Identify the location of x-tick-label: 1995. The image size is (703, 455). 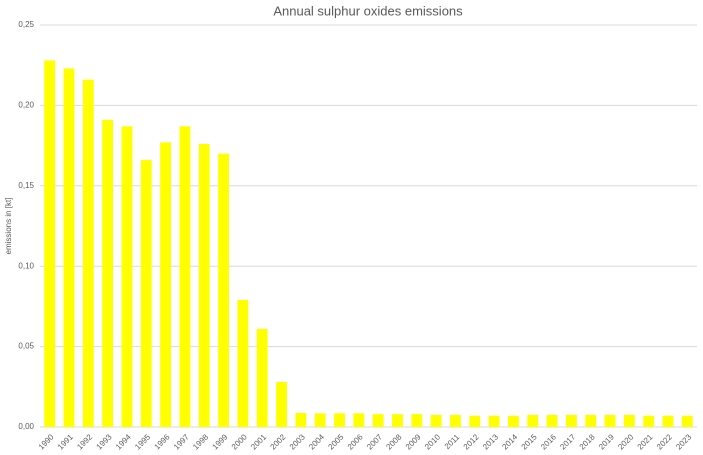
(142, 441).